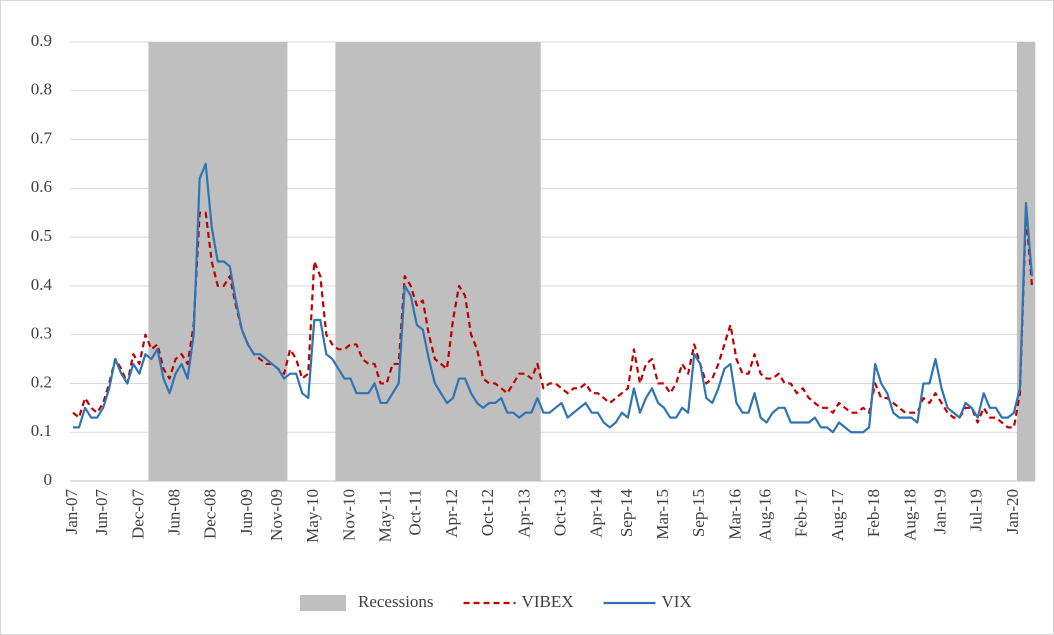  I want to click on y-tick-label: 0.7, so click(42, 137).